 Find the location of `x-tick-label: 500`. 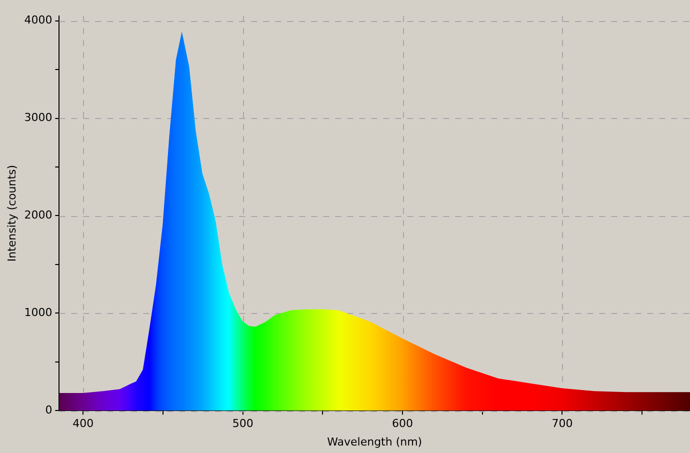

x-tick-label: 500 is located at coordinates (243, 423).